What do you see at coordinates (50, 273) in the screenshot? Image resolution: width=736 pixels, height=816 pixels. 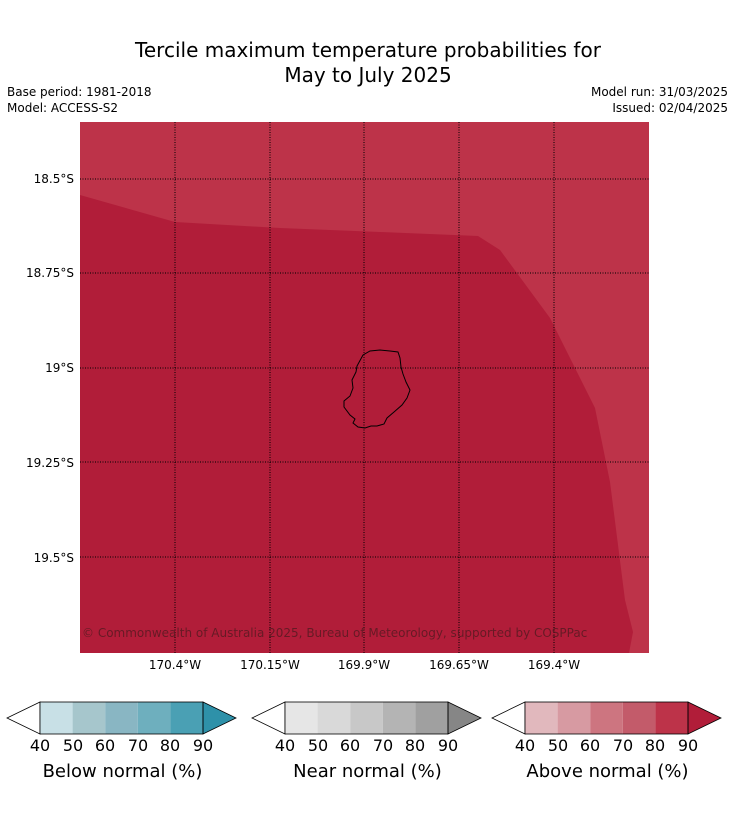 I see `lat-label-18-75: 18.75°S` at bounding box center [50, 273].